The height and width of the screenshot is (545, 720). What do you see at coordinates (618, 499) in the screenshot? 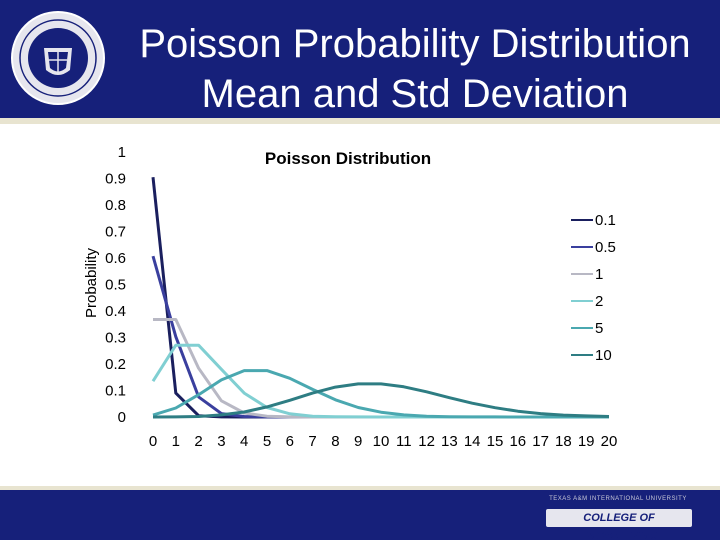
I see `footer-university-text: TEXAS A&M INTERNATIONAL UNIVERSITY` at bounding box center [618, 499].